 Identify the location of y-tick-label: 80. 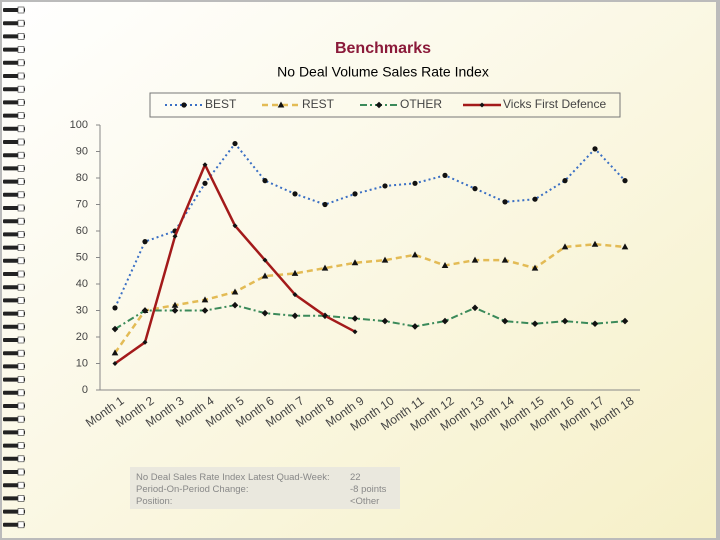
(82, 178).